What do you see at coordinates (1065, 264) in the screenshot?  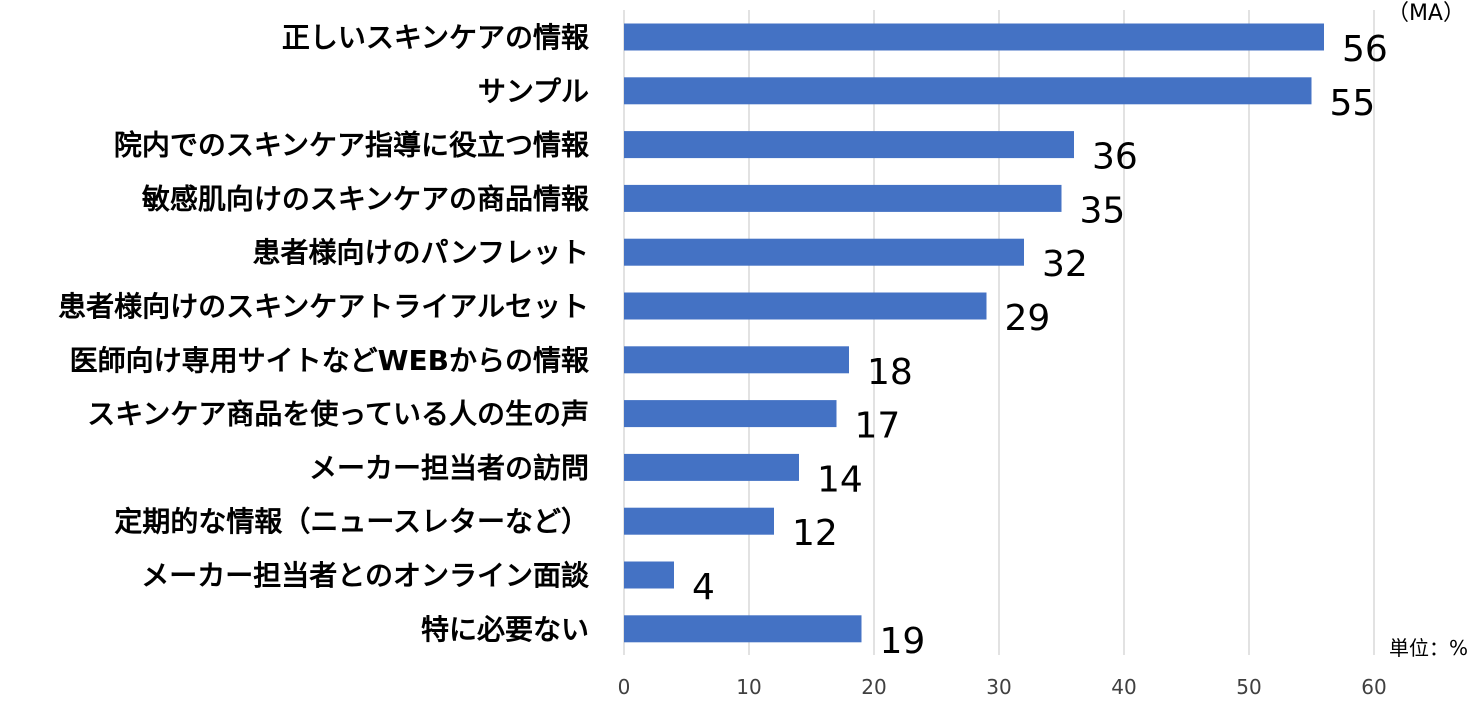 I see `value-label-5: 32` at bounding box center [1065, 264].